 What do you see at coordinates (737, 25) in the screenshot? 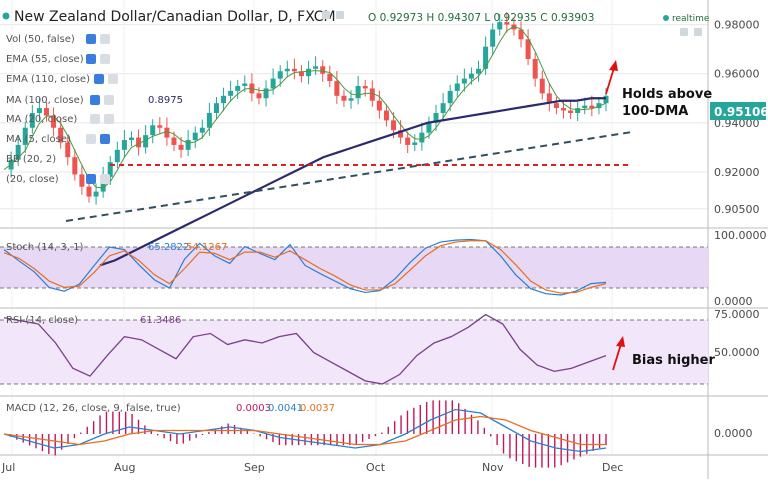
I see `price-tick-label: 0.98000` at bounding box center [737, 25].